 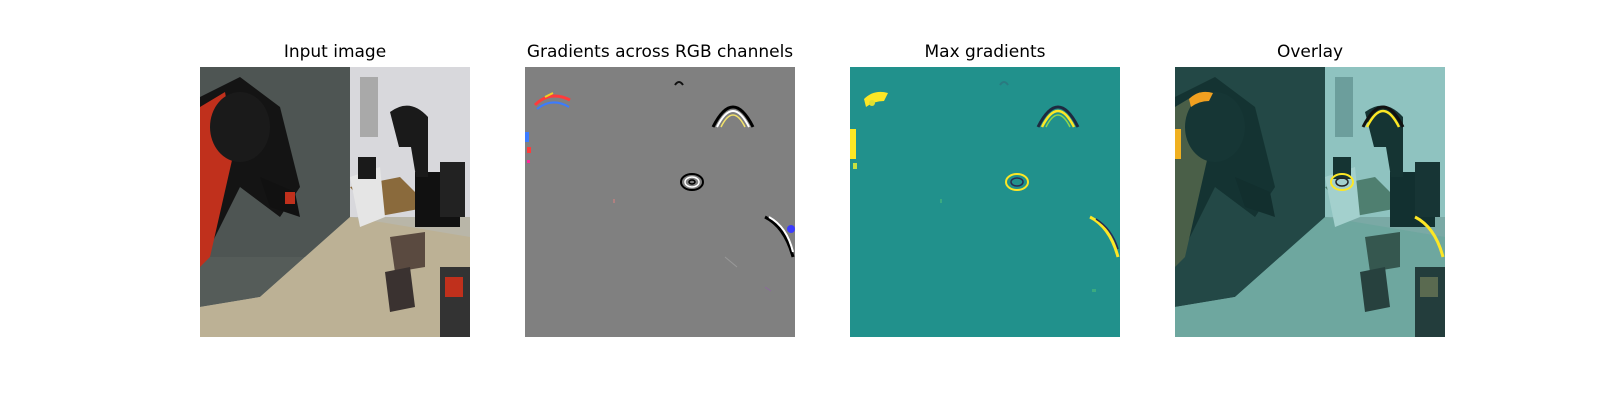 I want to click on rgb-gradients-map, so click(x=660, y=202).